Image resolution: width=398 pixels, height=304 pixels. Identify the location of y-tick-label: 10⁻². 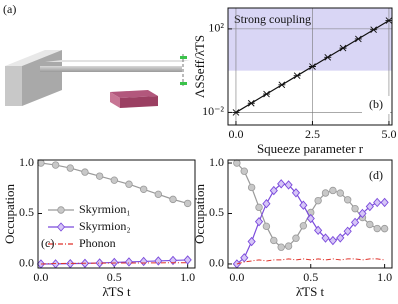
(213, 111).